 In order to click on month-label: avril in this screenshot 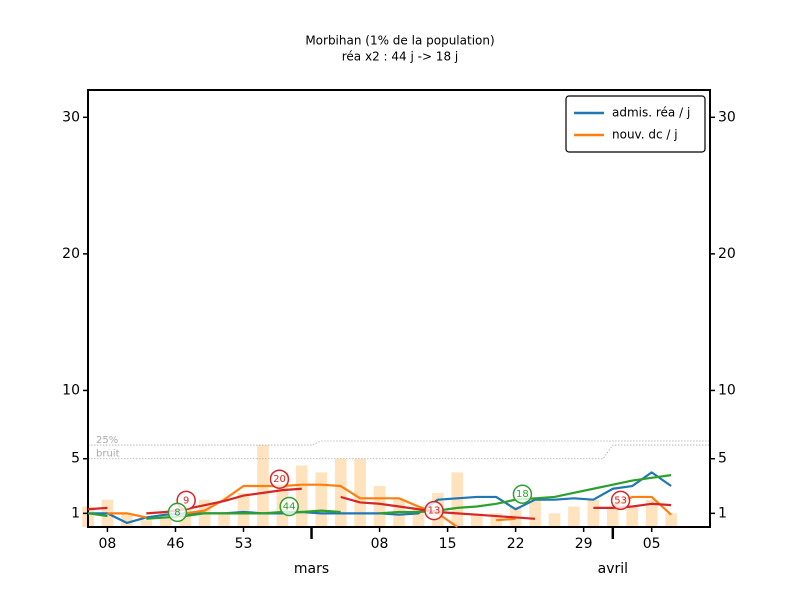, I will do `click(613, 569)`.